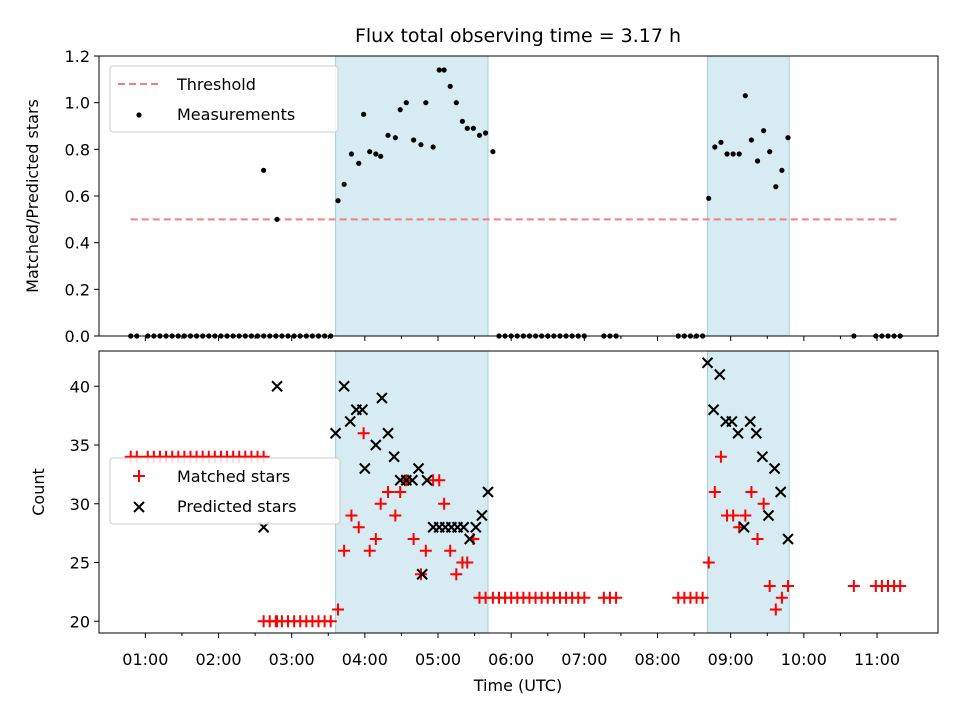 This screenshot has height=720, width=960. What do you see at coordinates (77, 56) in the screenshot?
I see `y-tick-label: 1.2` at bounding box center [77, 56].